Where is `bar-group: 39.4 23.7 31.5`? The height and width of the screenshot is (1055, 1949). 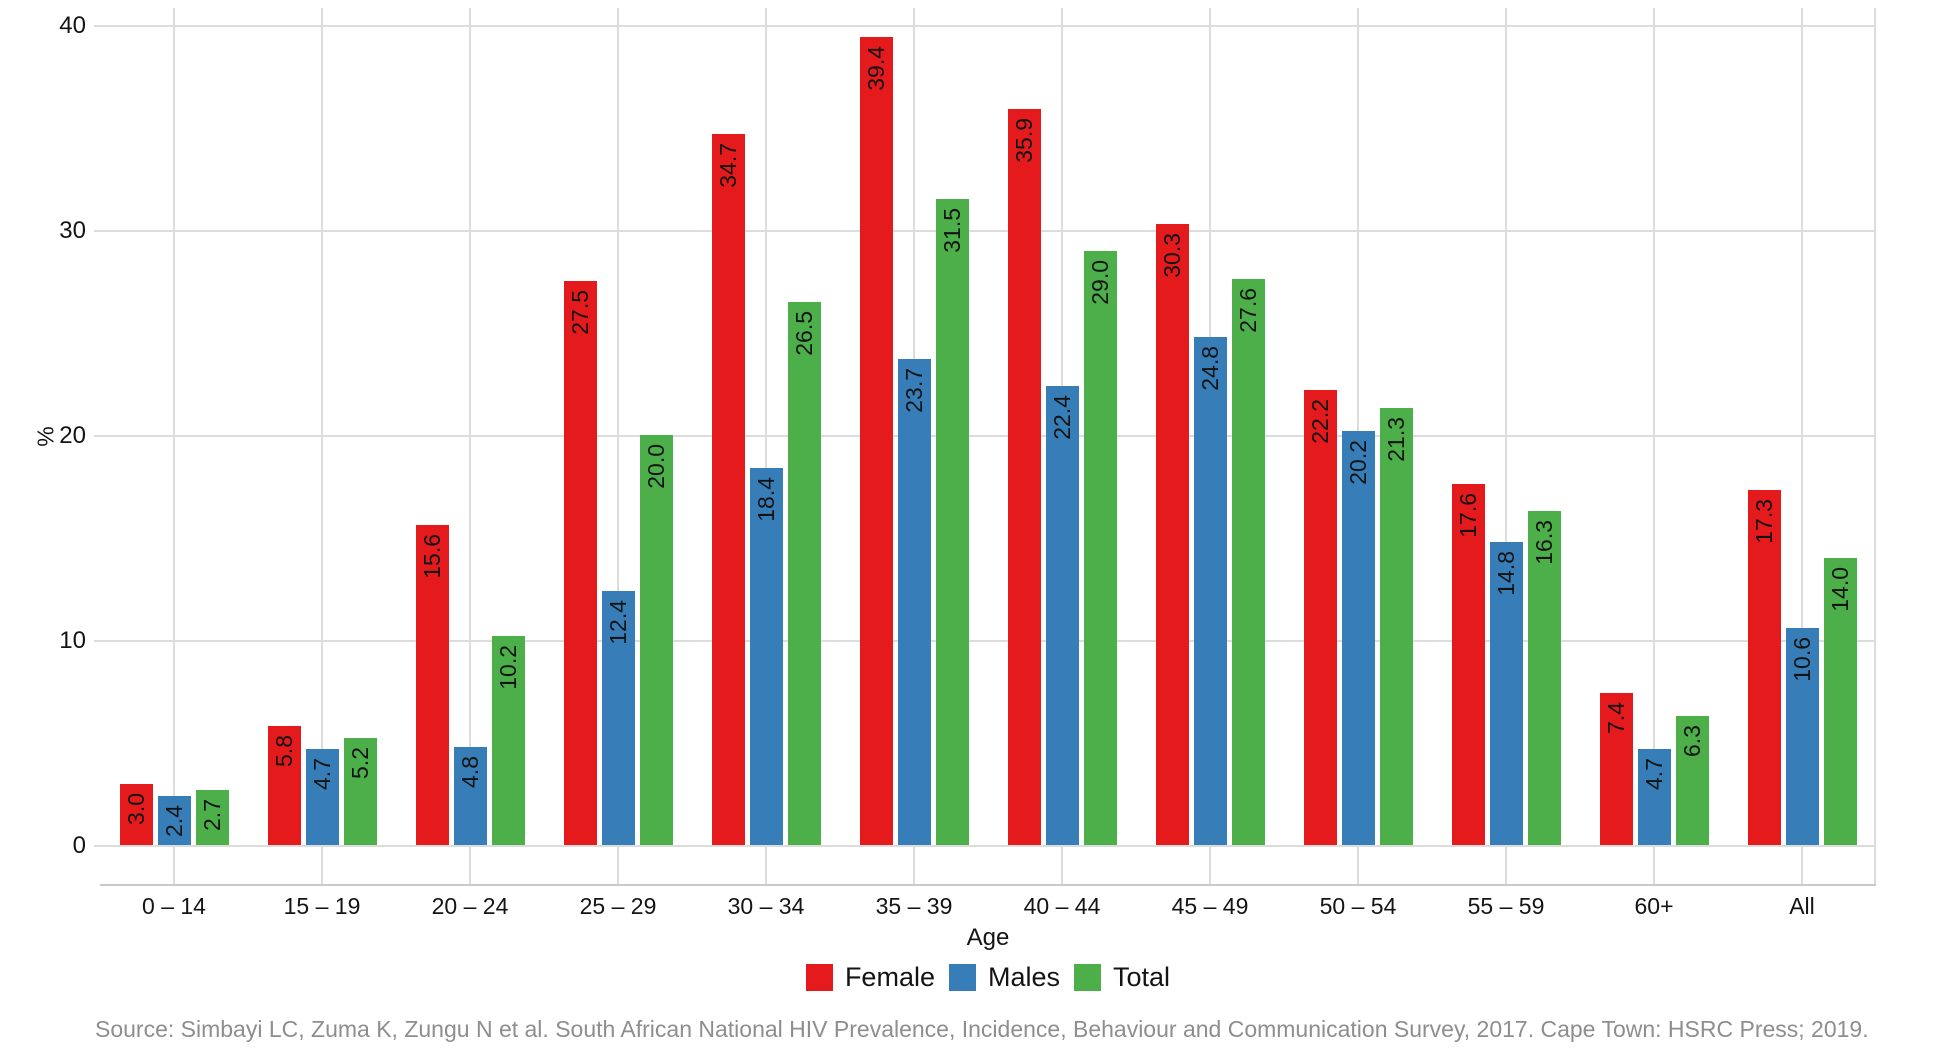
bar-group: 39.4 23.7 31.5 is located at coordinates (914, 441).